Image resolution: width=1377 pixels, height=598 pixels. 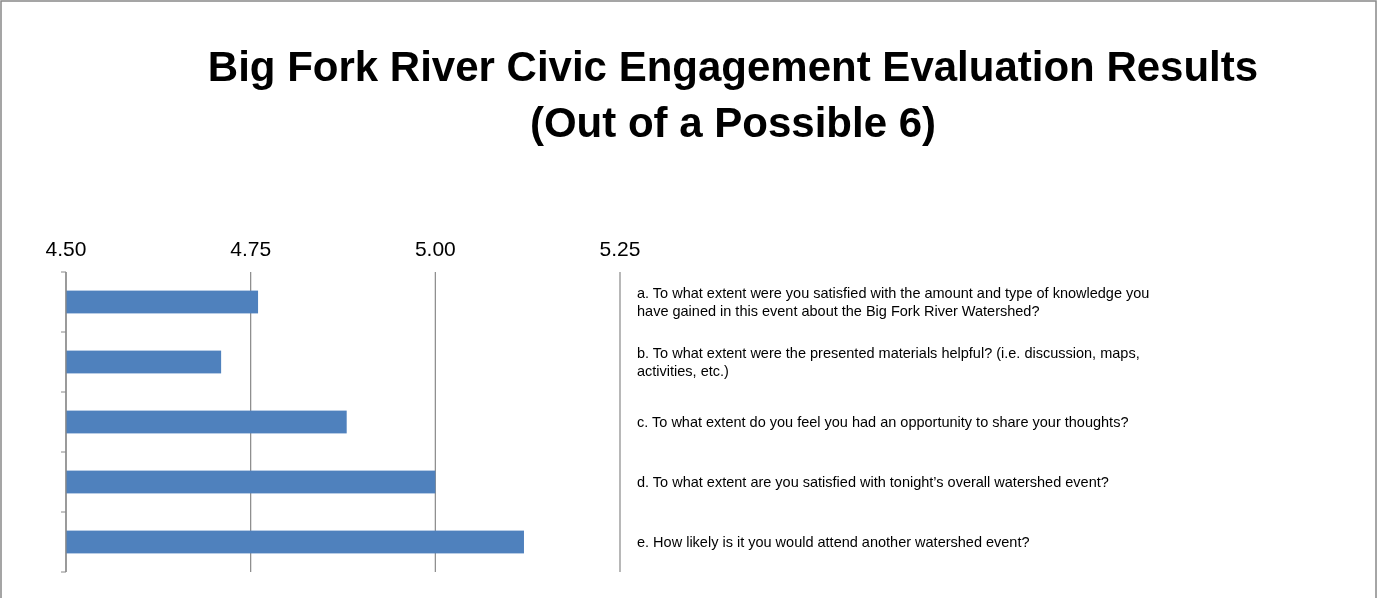 I want to click on y-tick-label: a. To what extent were you satisfied with the amount and type of knowledge you have gained in this event about the Big Fork River Watershed?, so click(x=893, y=302).